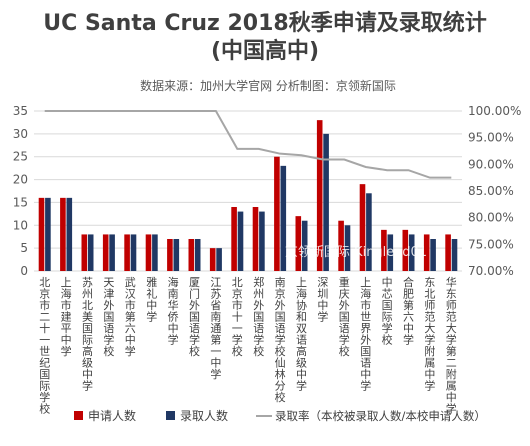  I want to click on y-left-tick-label: 10, so click(20, 225).